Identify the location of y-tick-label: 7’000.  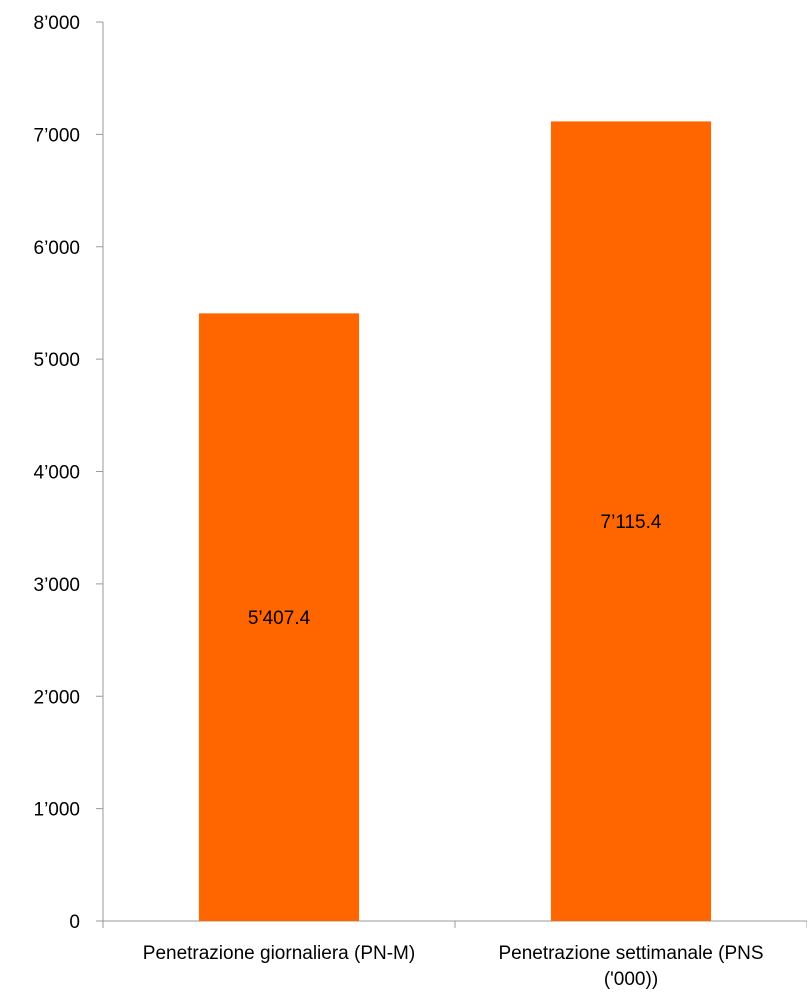
(57, 135).